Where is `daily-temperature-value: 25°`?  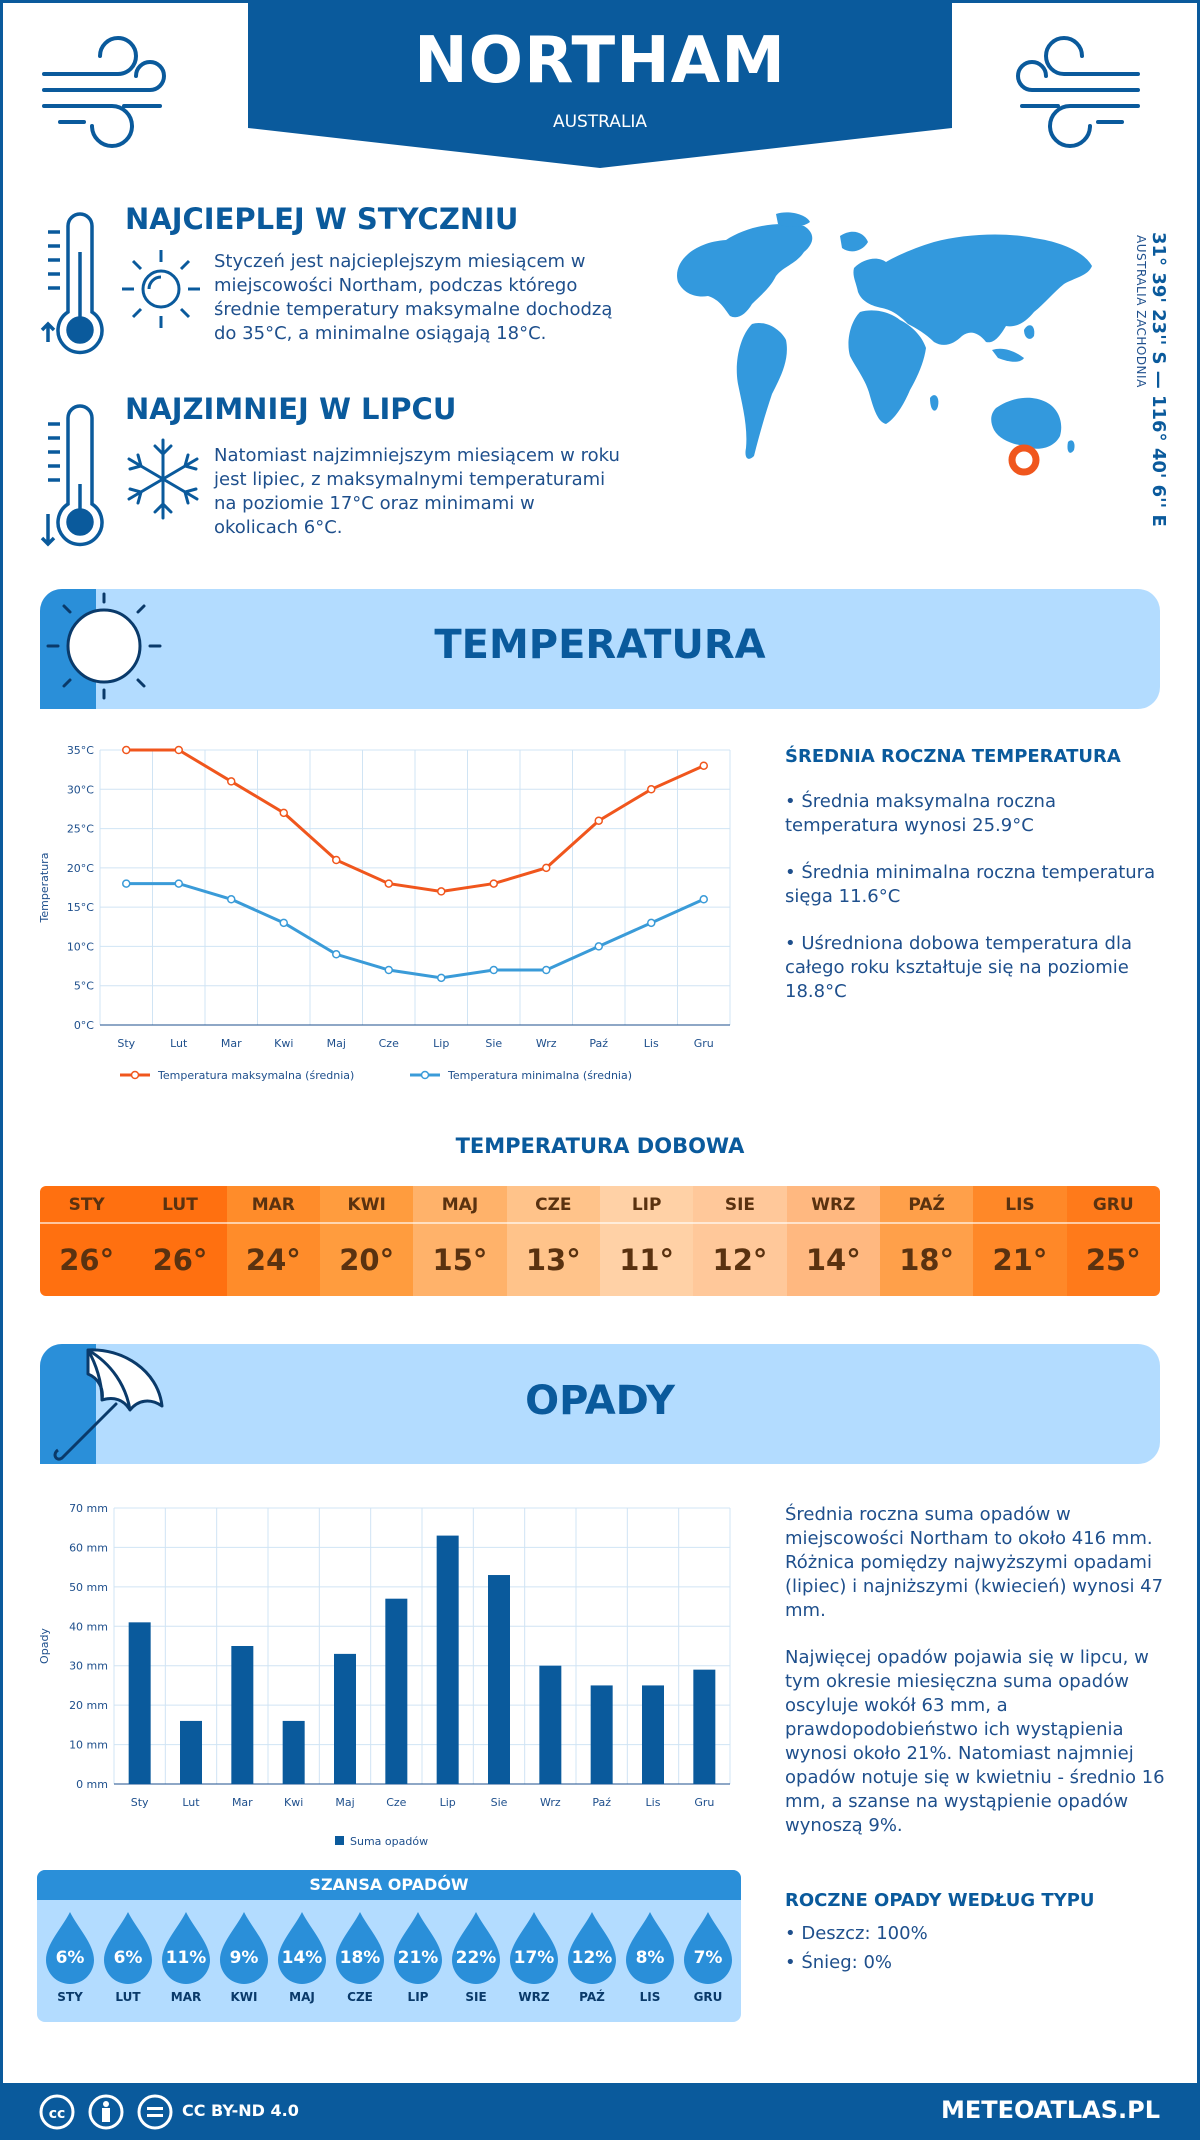
daily-temperature-value: 25° is located at coordinates (1113, 1260).